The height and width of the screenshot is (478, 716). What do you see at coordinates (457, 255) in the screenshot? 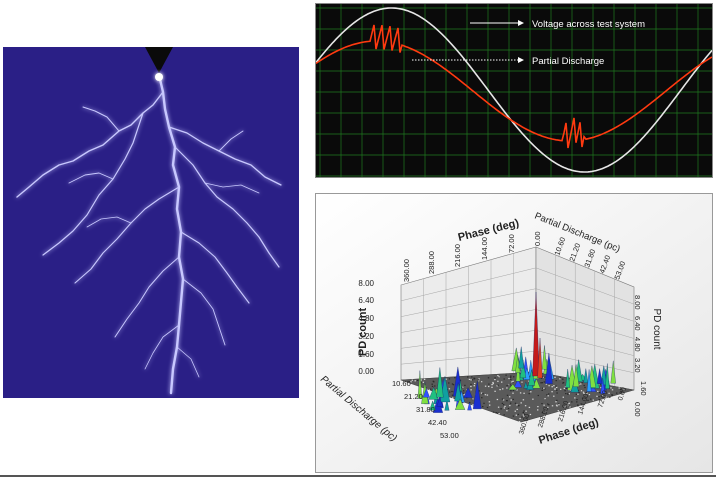
I see `phase-tick-top-2: 216.00` at bounding box center [457, 255].